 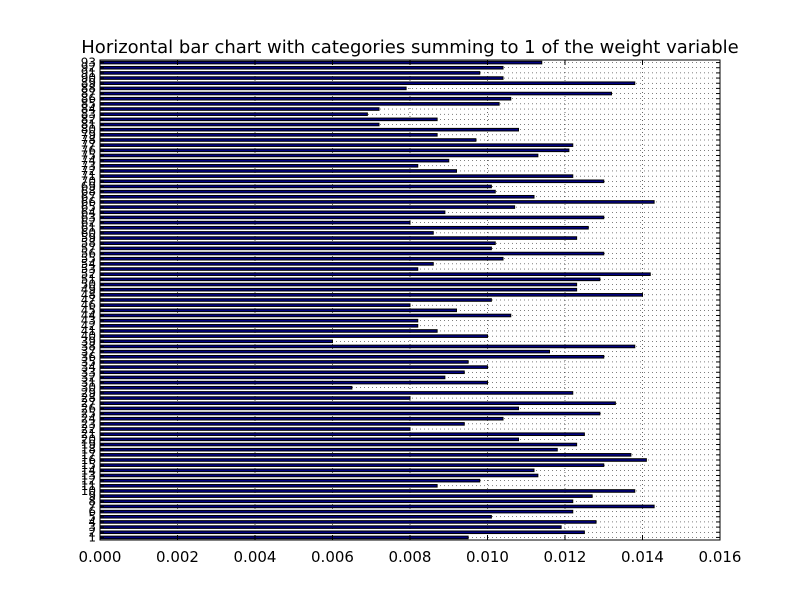 I want to click on y-tick-label: 40, so click(x=88, y=336).